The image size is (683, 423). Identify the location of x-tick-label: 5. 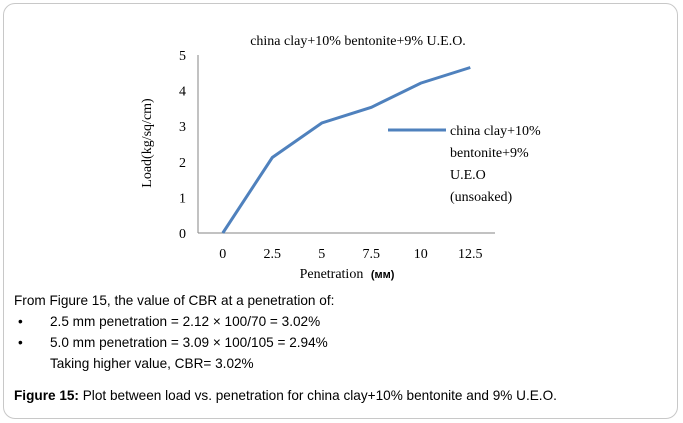
(321, 254).